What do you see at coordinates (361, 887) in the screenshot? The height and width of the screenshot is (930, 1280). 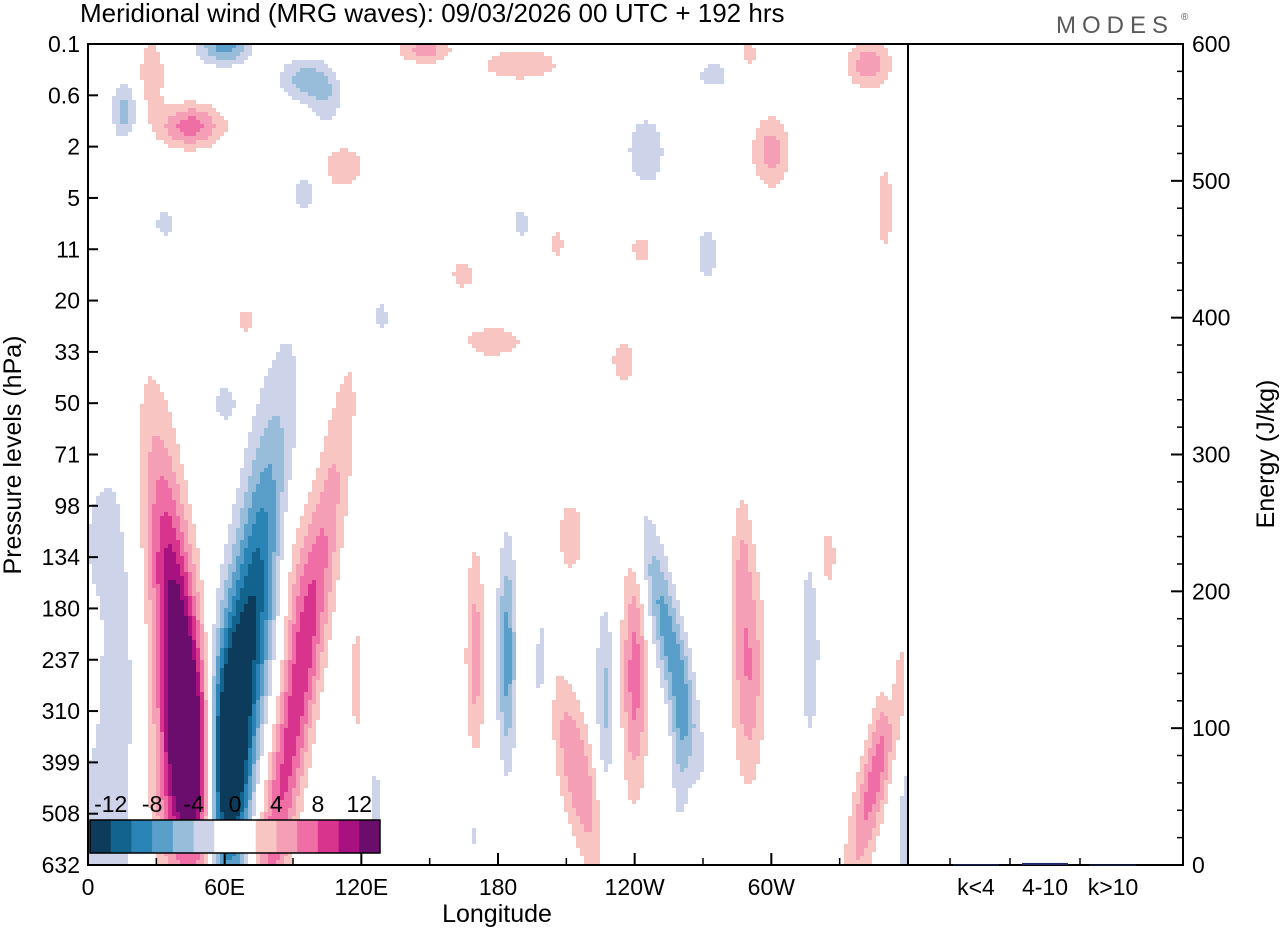 I see `x-tick-label: 120E` at bounding box center [361, 887].